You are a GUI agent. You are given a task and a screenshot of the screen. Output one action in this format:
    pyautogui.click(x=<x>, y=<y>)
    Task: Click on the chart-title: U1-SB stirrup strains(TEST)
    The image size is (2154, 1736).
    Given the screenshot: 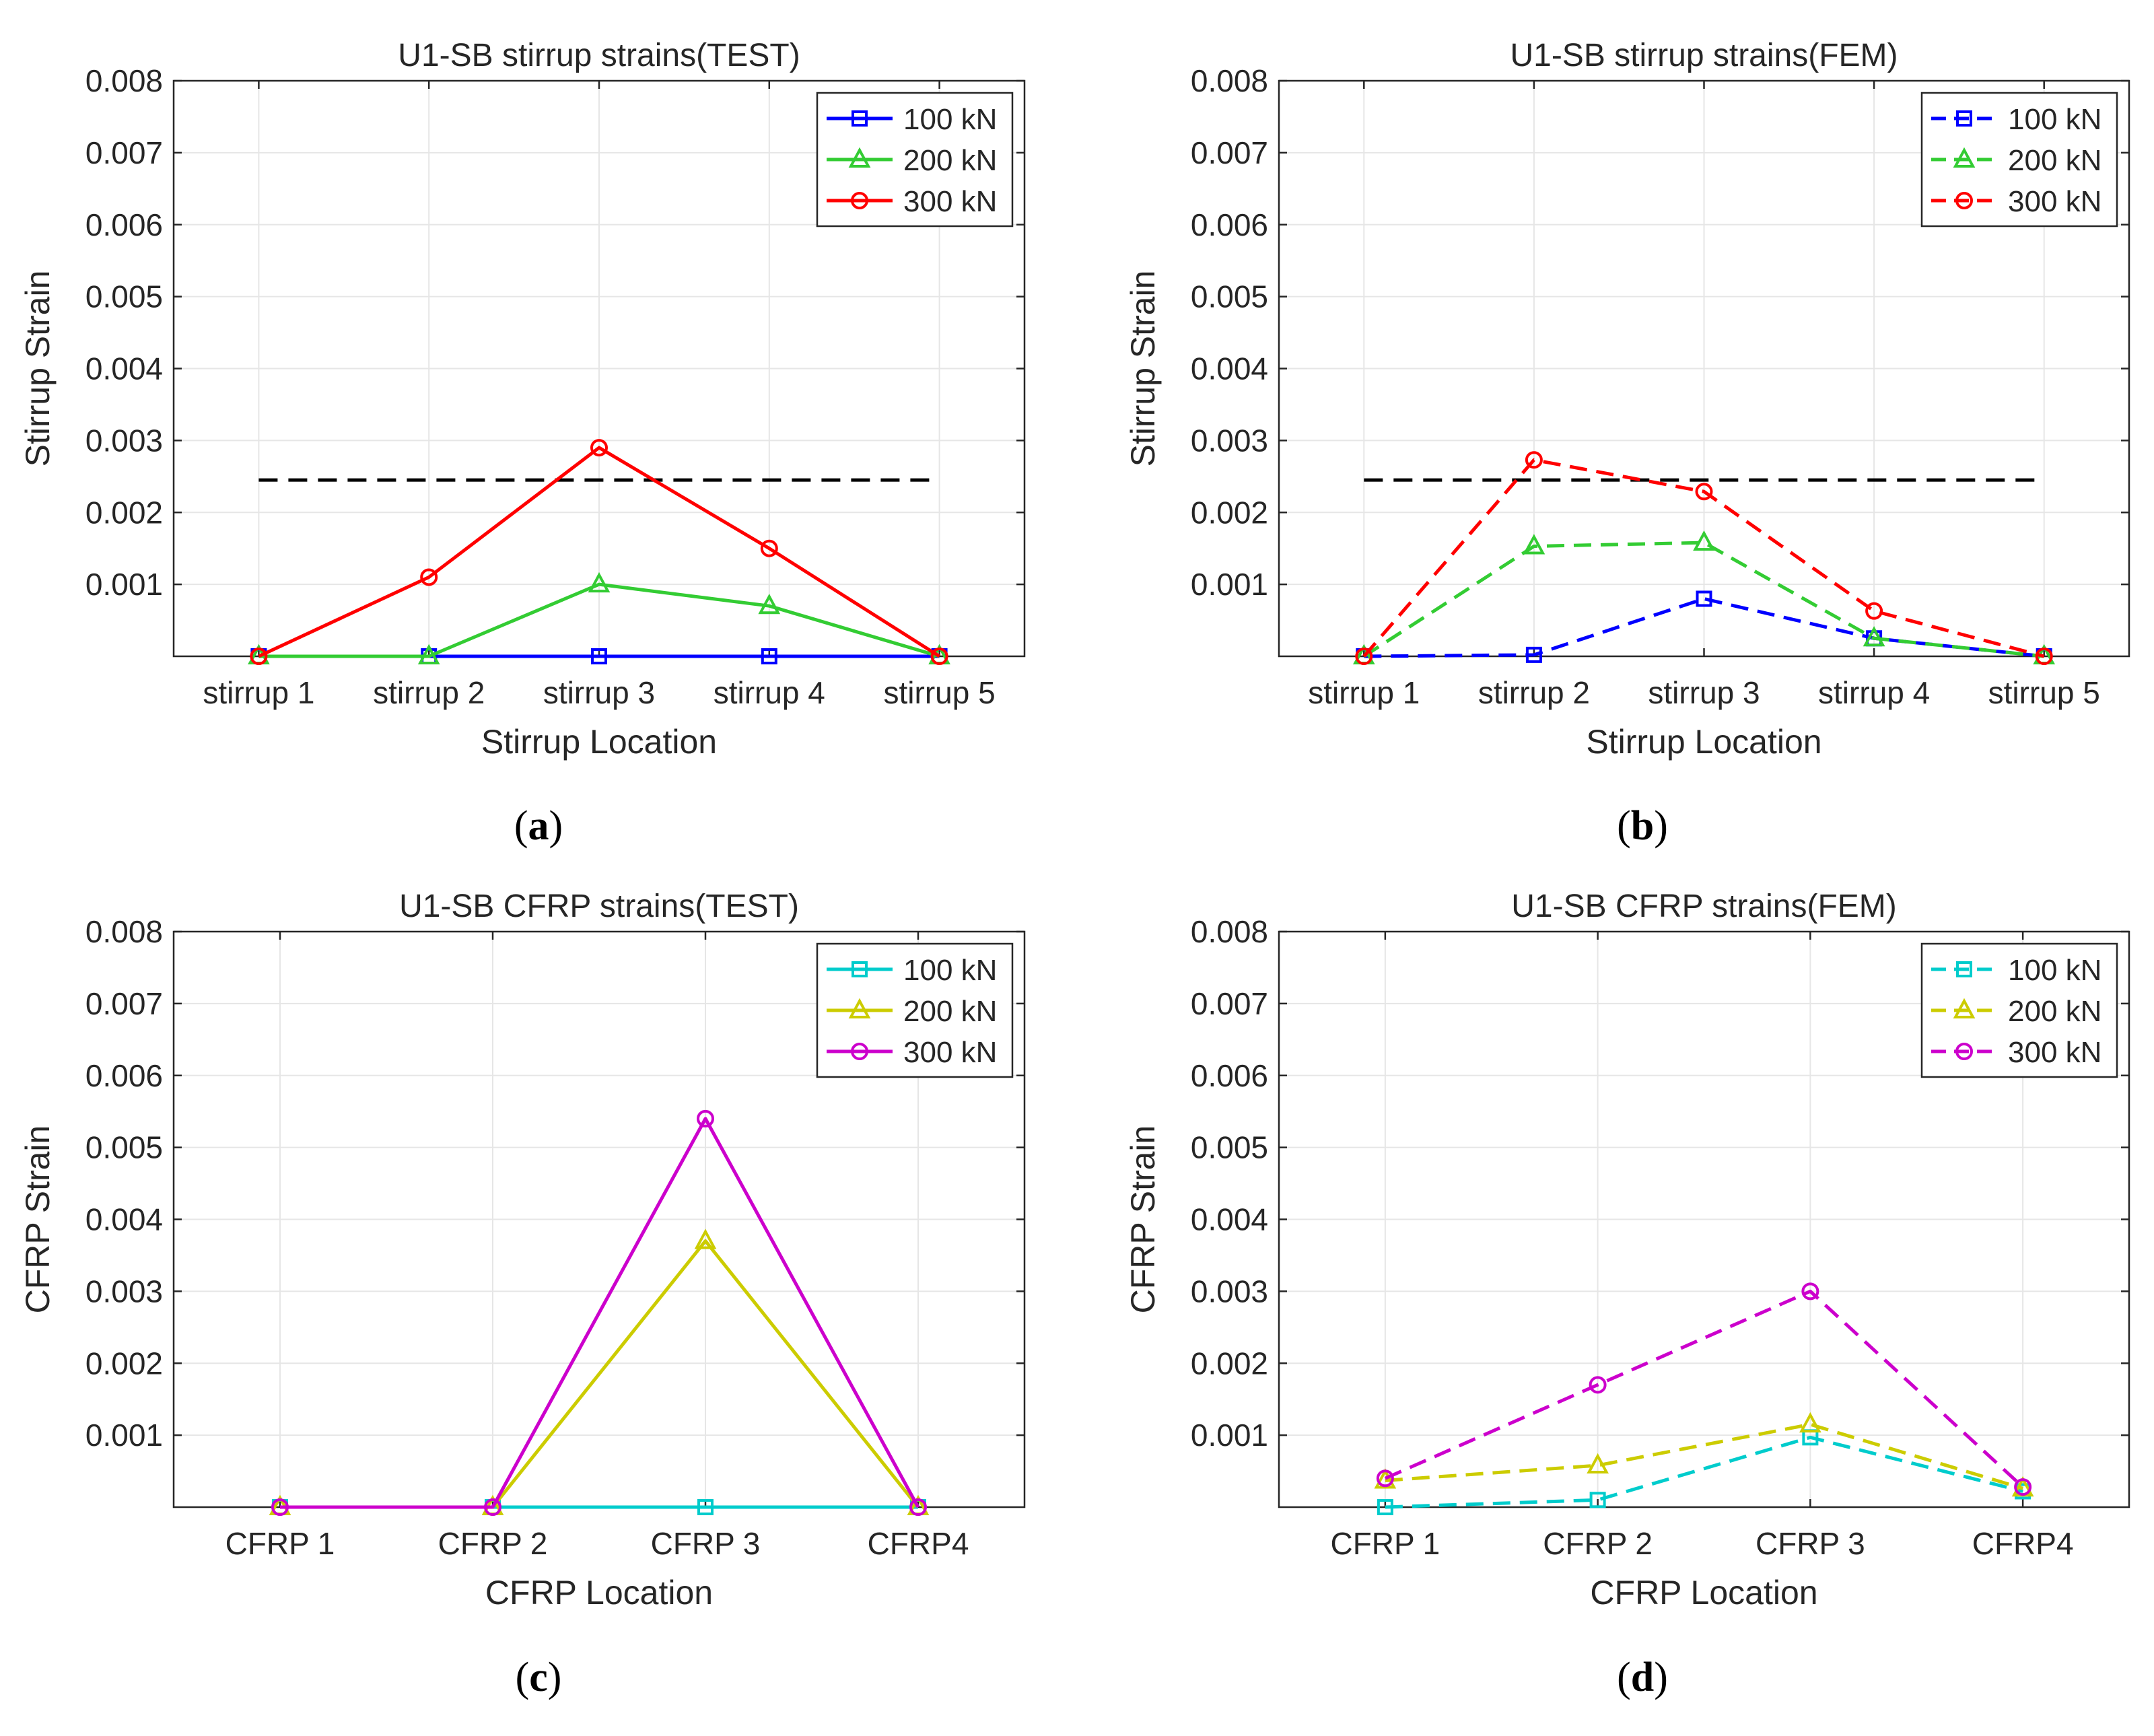 What is the action you would take?
    pyautogui.click(x=599, y=55)
    